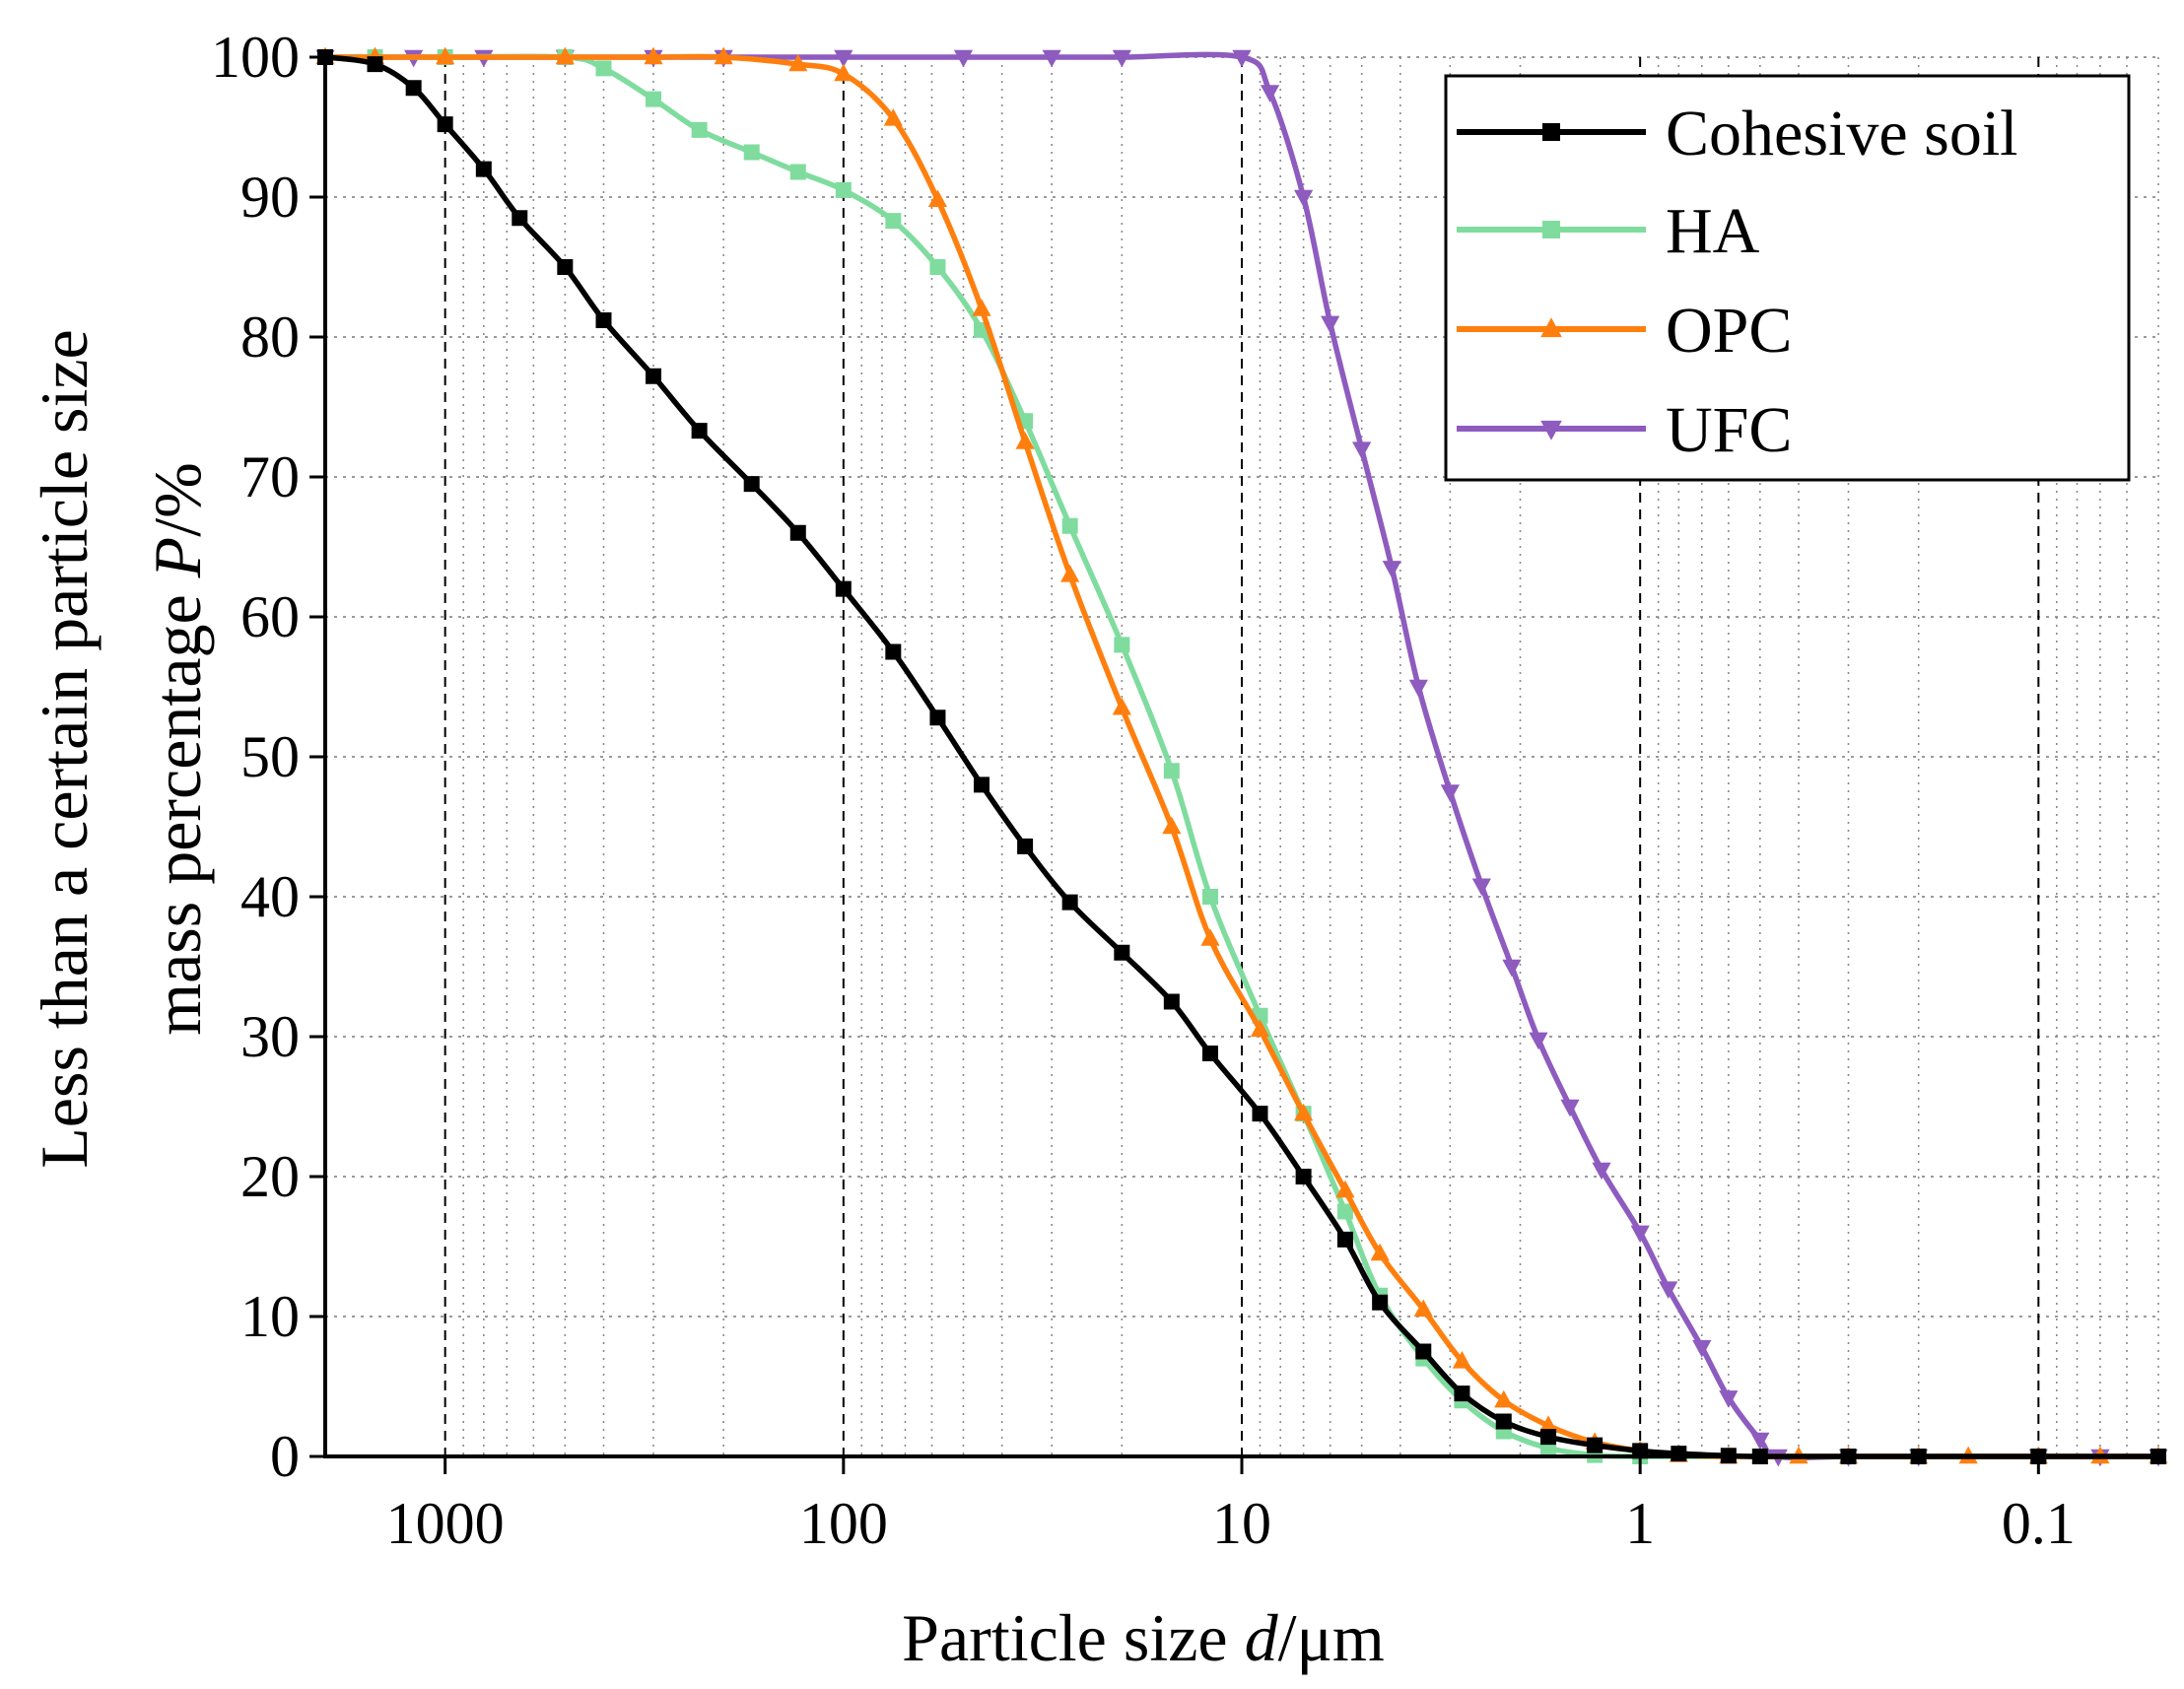 The image size is (2184, 1689). I want to click on x-tick-label: 10, so click(1241, 1523).